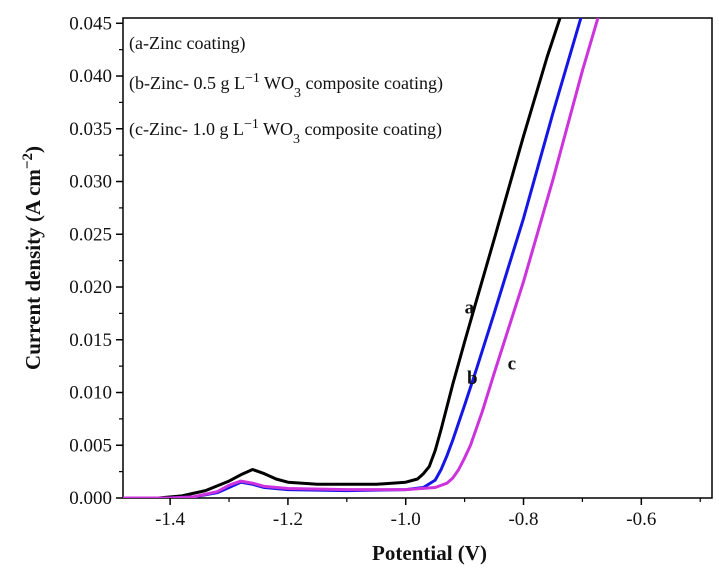 Image resolution: width=719 pixels, height=572 pixels. Describe the element at coordinates (170, 519) in the screenshot. I see `x-tick-label: -1.4` at that location.